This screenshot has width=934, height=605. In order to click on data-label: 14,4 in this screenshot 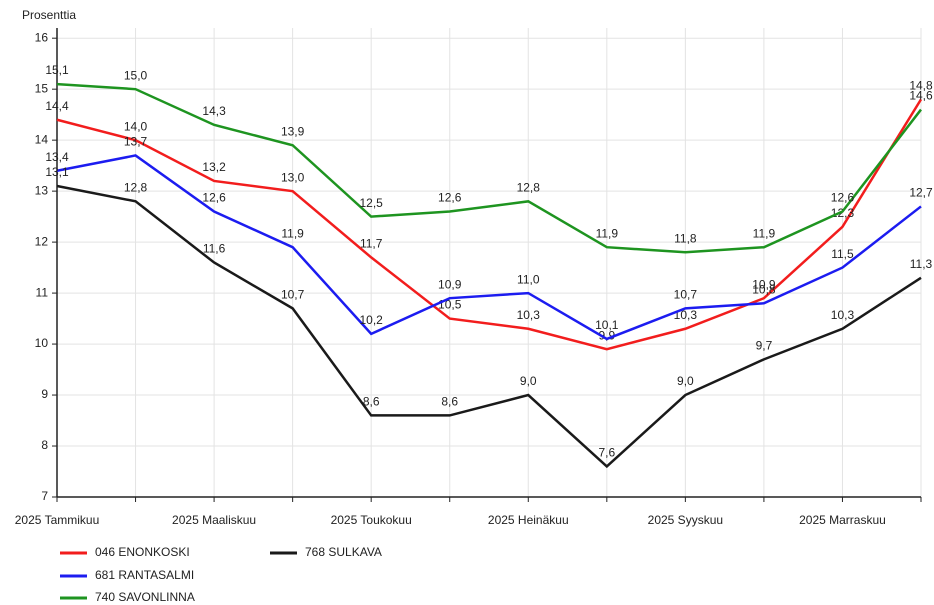, I will do `click(57, 106)`.